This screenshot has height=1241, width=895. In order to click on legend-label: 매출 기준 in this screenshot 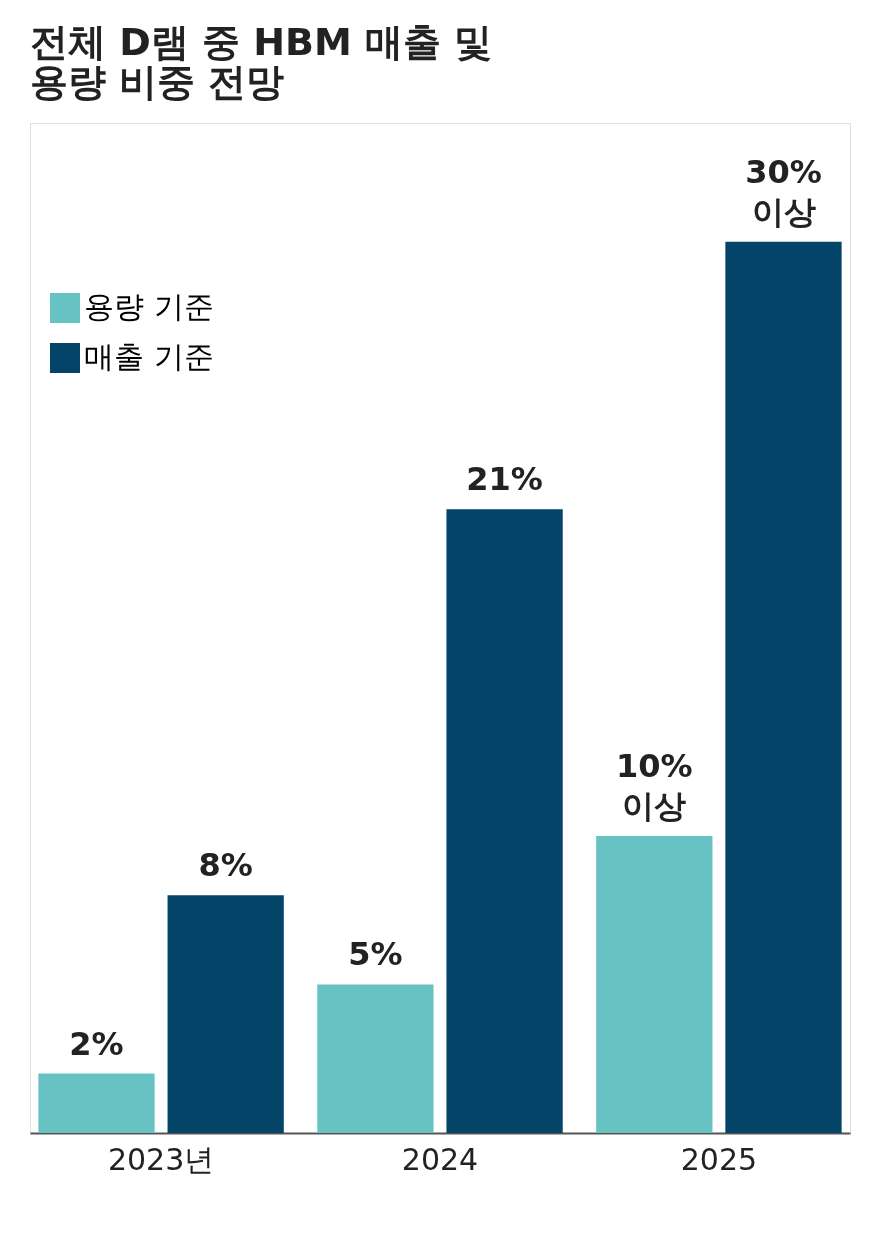, I will do `click(149, 356)`.